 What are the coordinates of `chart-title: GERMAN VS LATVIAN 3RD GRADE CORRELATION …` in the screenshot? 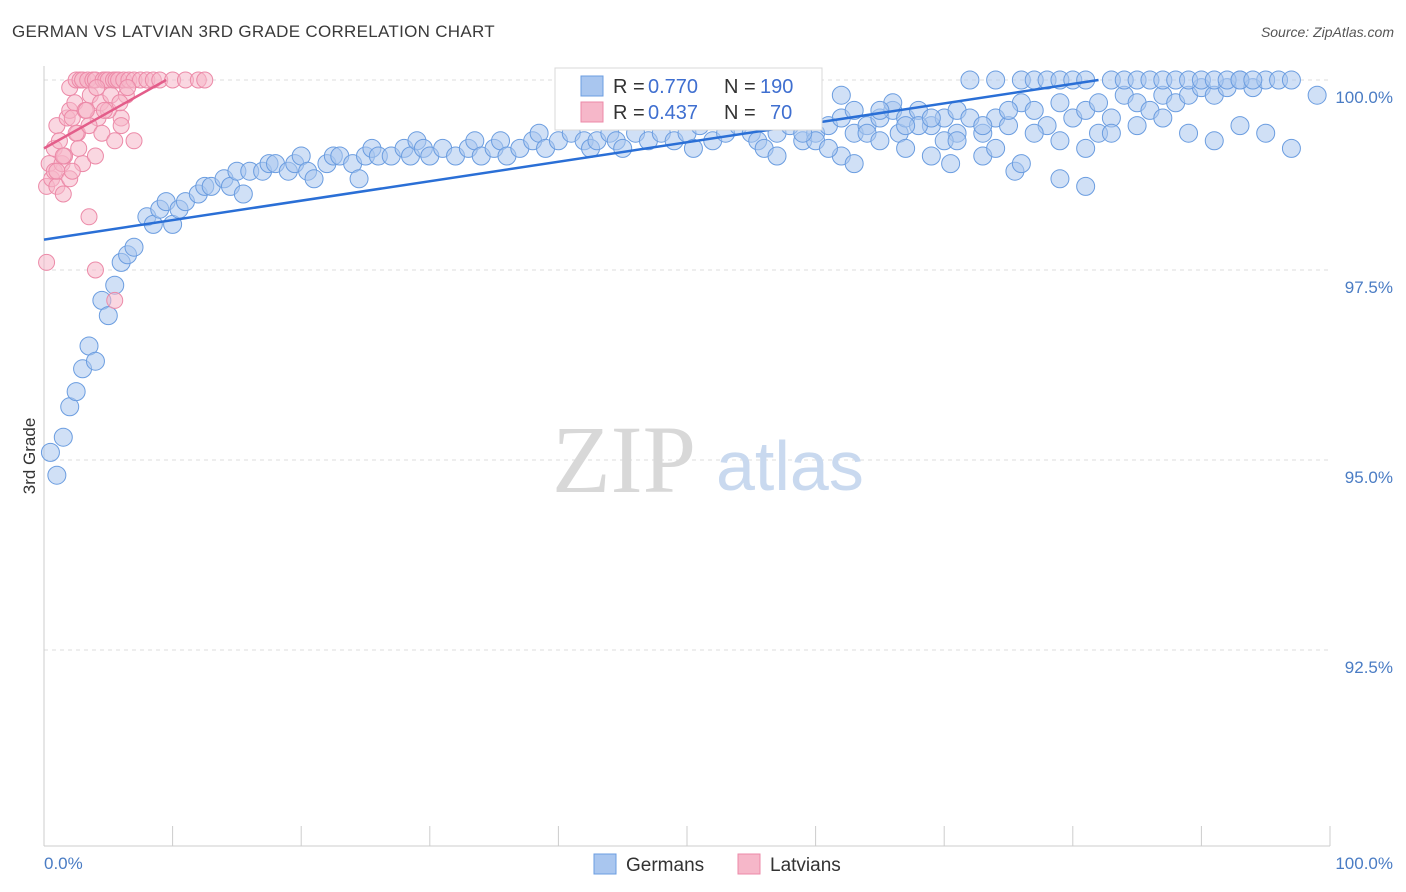 It's located at (253, 31).